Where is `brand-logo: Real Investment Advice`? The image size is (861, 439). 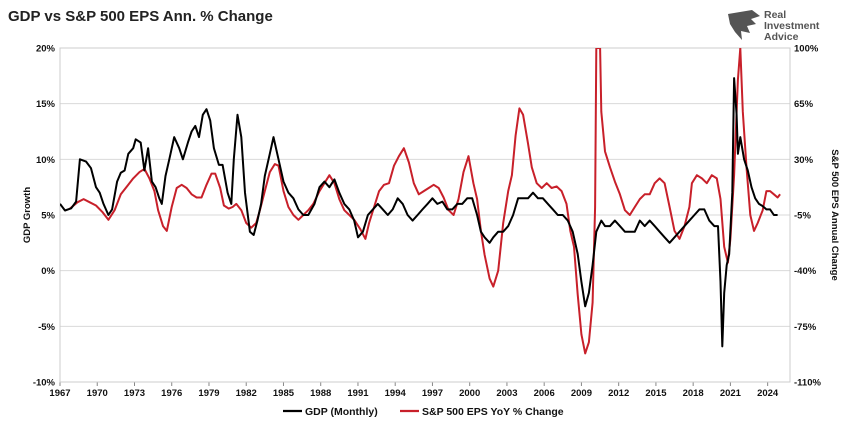
brand-logo: Real Investment Advice is located at coordinates (774, 26).